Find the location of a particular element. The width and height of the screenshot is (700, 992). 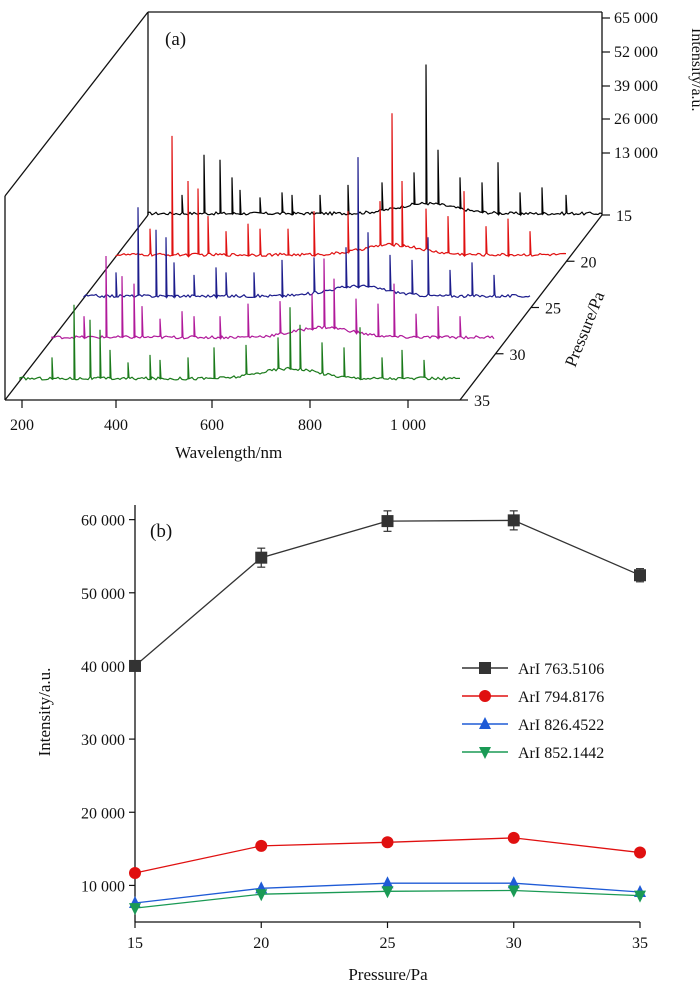

b-y-tick-label: 40 000 is located at coordinates (103, 667).